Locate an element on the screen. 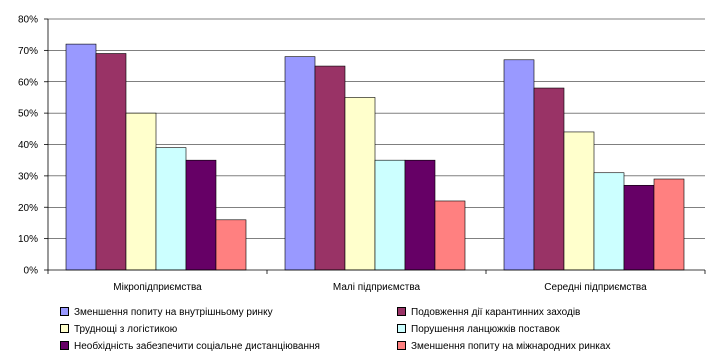 The width and height of the screenshot is (713, 363). x-tick-label: Мікропідприємства is located at coordinates (157, 287).